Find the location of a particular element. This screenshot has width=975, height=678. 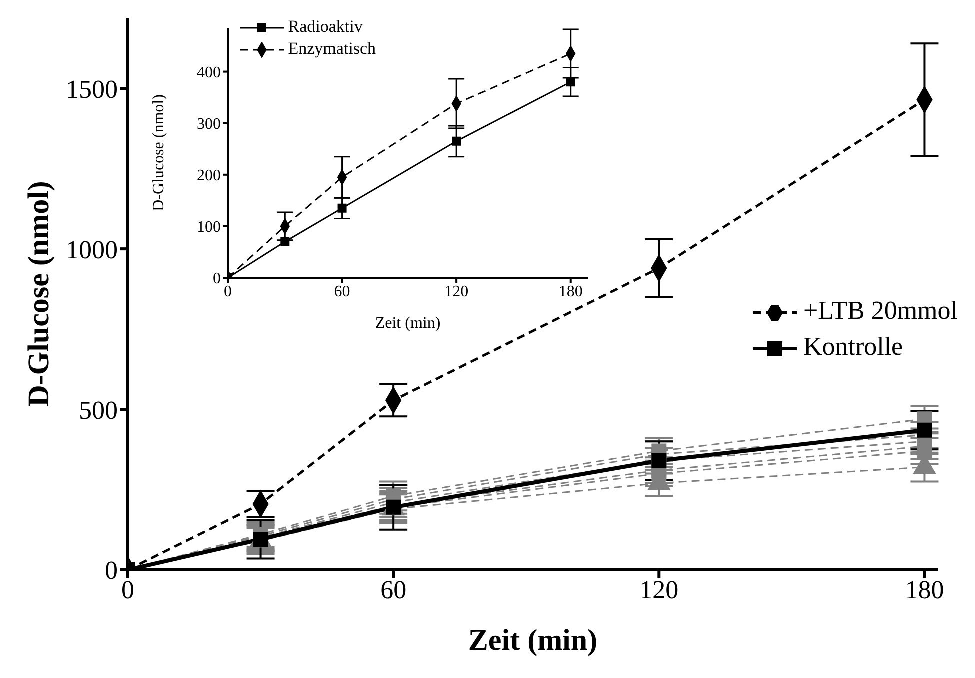

y-tick-label: 300 is located at coordinates (209, 125).